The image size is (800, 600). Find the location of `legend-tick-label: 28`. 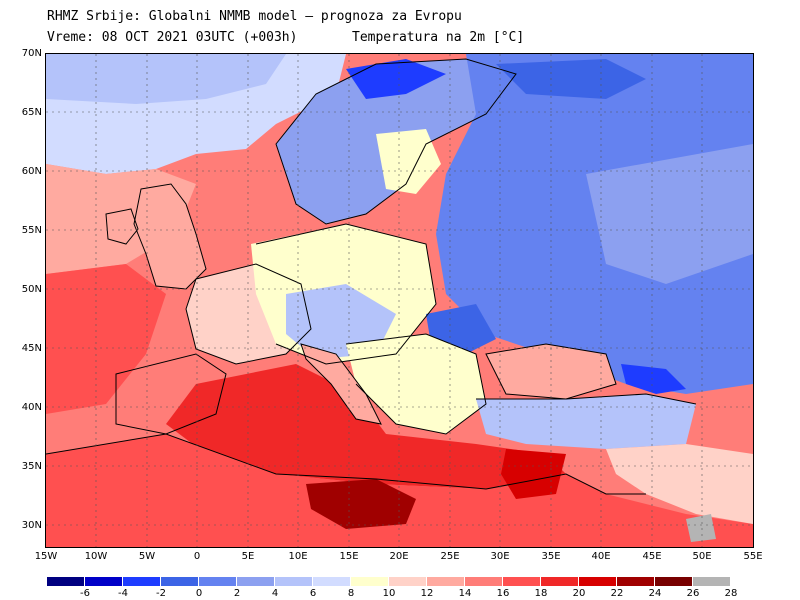

legend-tick-label: 28 is located at coordinates (731, 593).